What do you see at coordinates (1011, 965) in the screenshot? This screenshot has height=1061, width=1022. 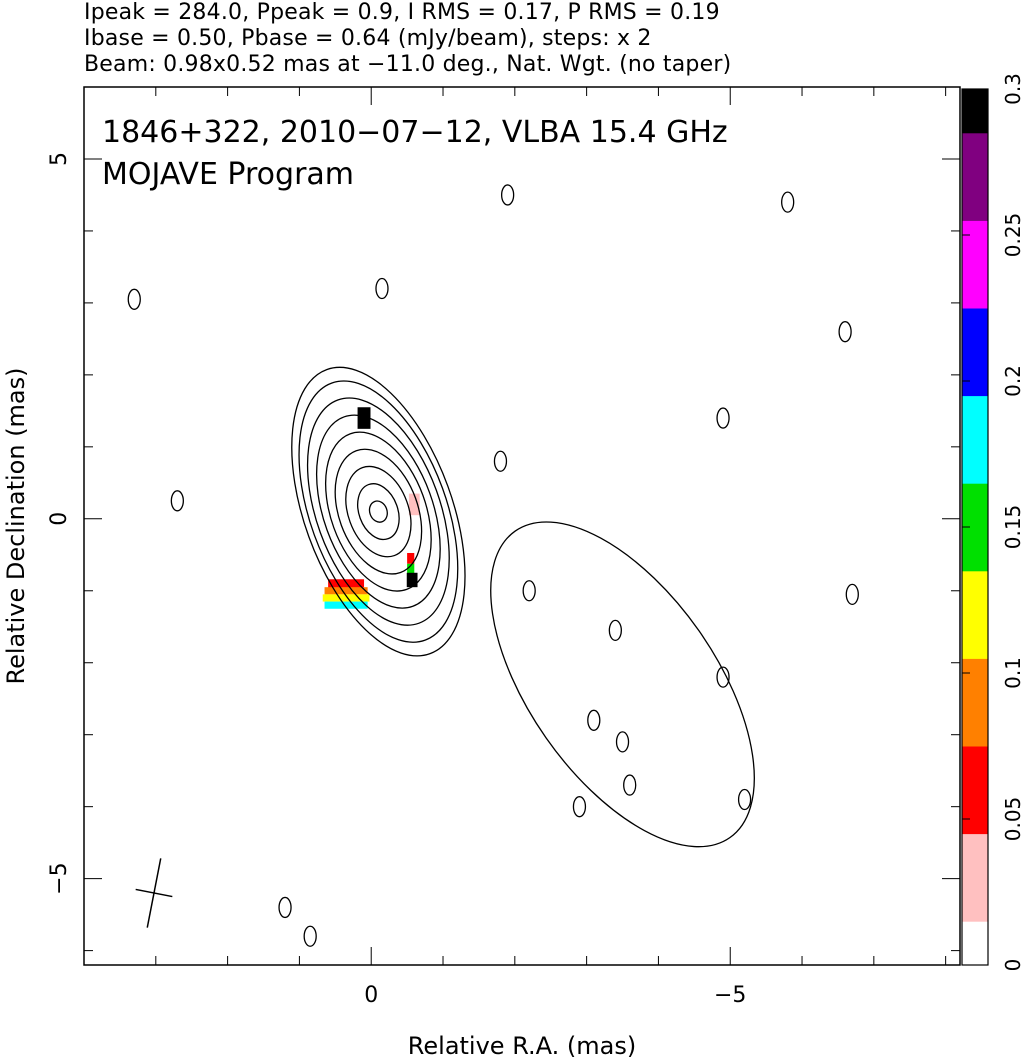 I see `colorbar-tick-label: 0` at bounding box center [1011, 965].